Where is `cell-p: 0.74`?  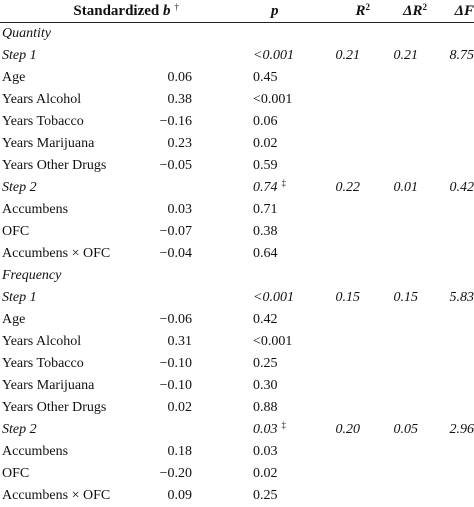 cell-p: 0.74 is located at coordinates (265, 187).